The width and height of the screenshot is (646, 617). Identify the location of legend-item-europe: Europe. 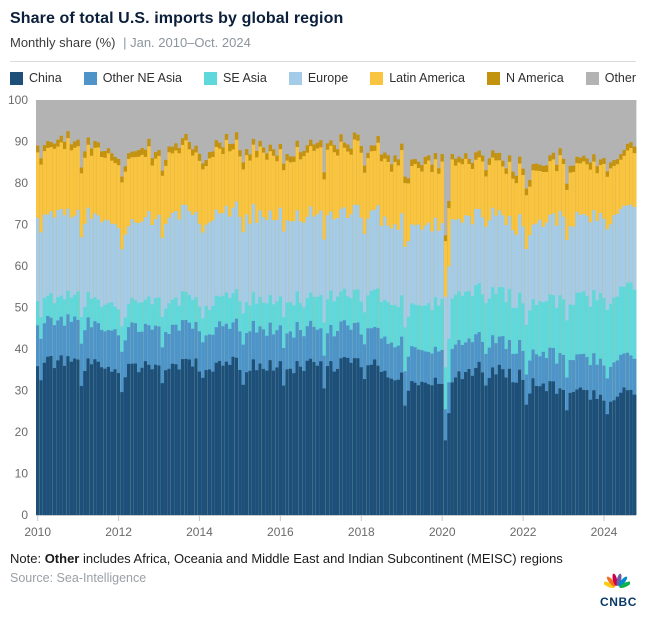
(318, 78).